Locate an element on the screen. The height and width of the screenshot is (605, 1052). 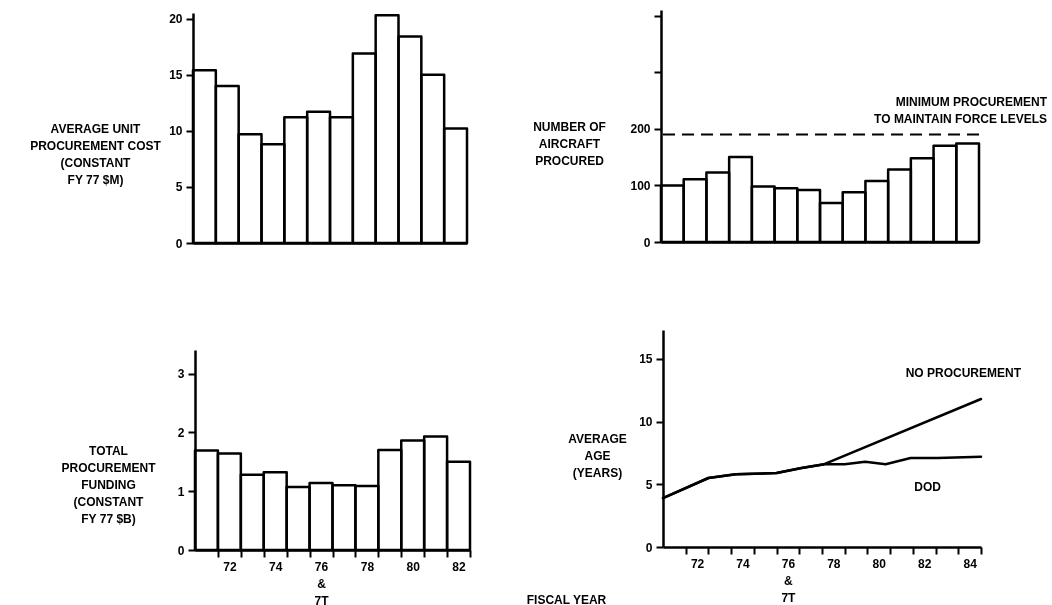
y-axis-title: TOTAL PROCUREMENT FUNDING (CONSTANT FY 77 $B) is located at coordinates (109, 484).